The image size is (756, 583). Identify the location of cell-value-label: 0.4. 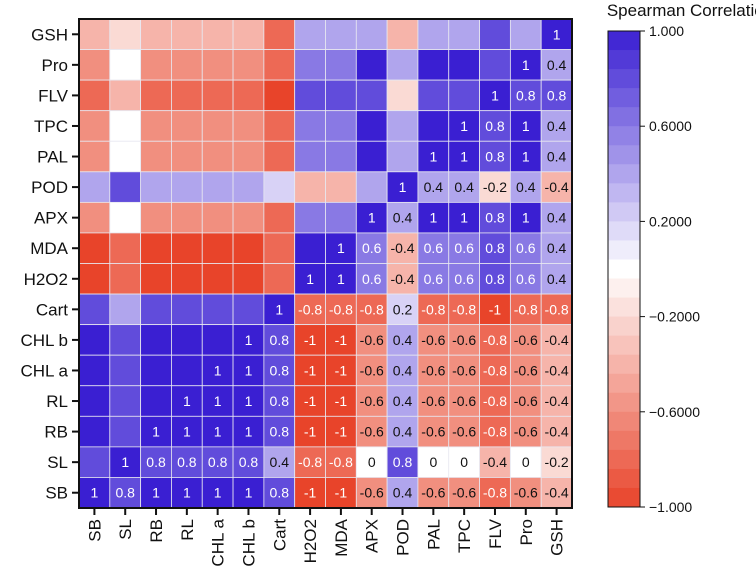
(557, 65).